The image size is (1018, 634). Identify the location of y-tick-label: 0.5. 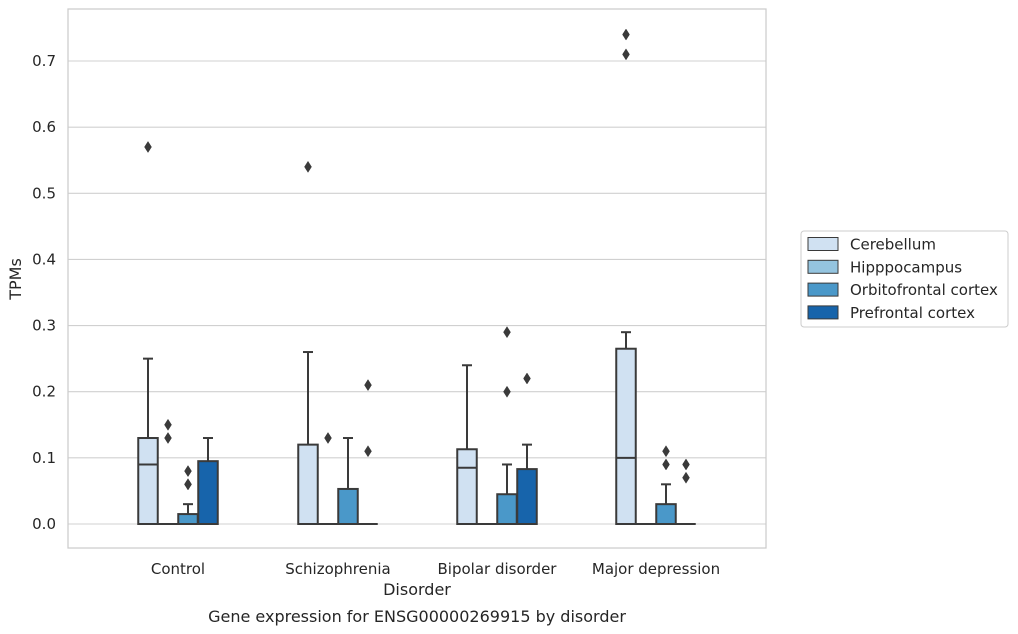
(44, 193).